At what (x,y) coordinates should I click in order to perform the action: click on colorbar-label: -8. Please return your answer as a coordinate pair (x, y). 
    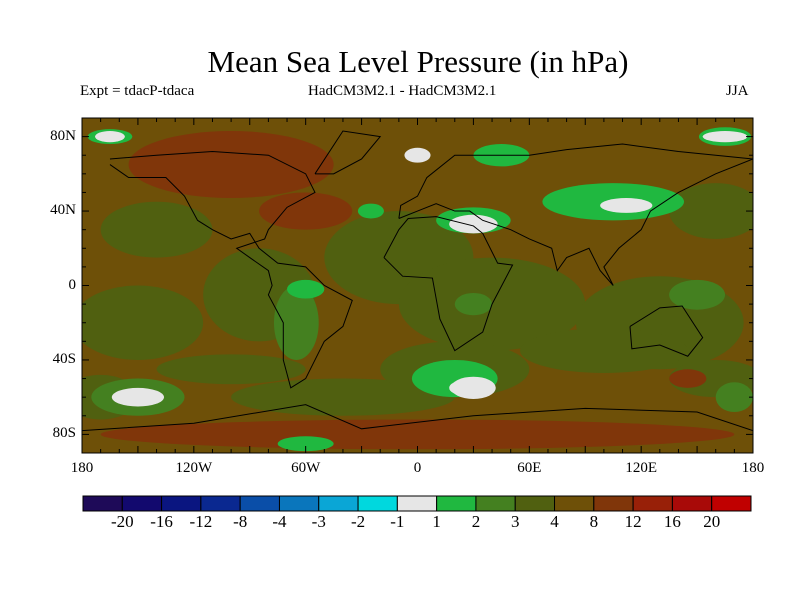
    Looking at the image, I should click on (240, 521).